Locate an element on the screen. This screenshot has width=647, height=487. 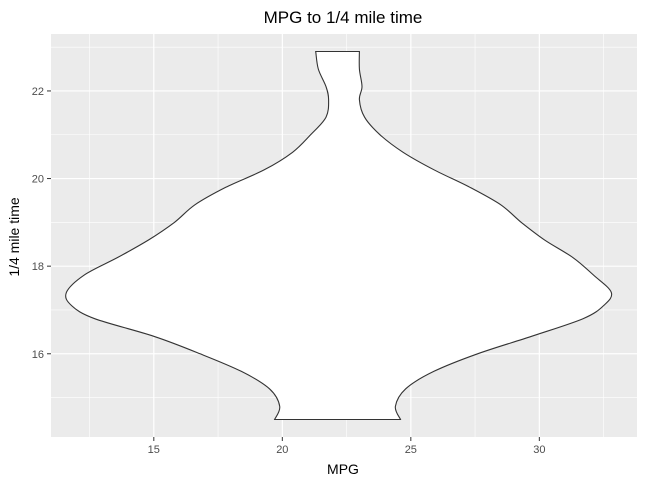
y-tick-label: 18 is located at coordinates (38, 267).